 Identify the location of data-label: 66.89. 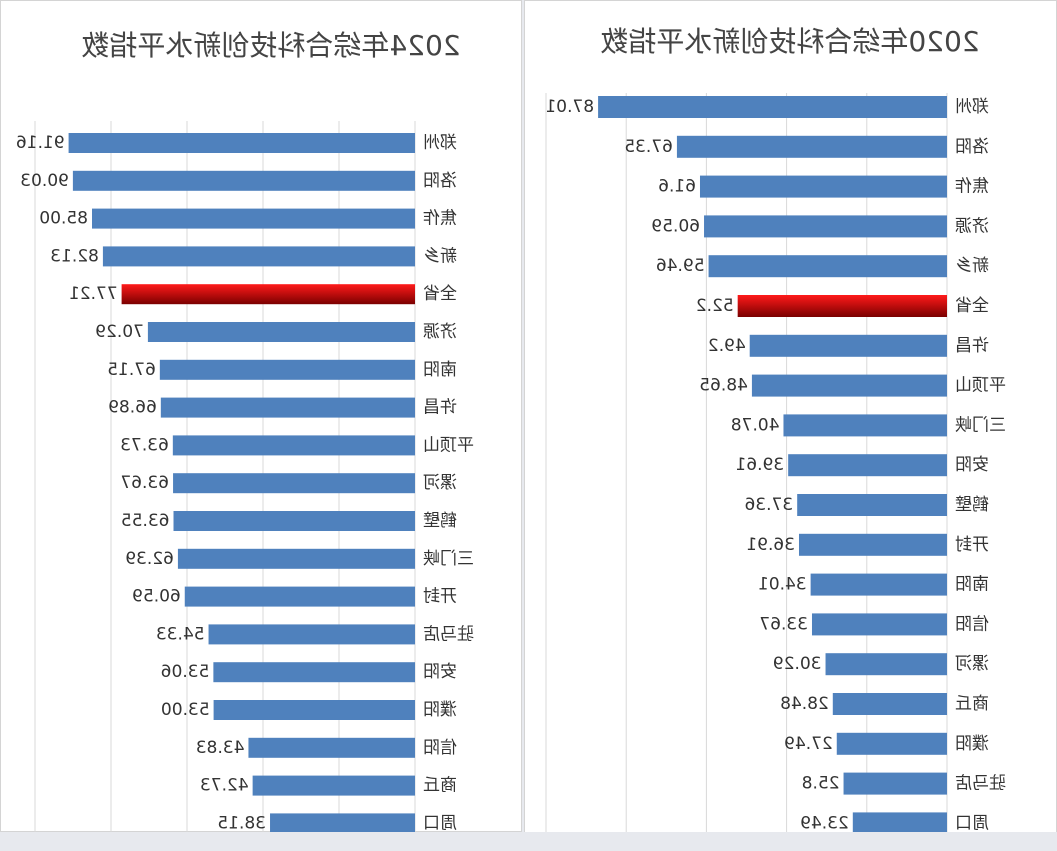
(132, 408).